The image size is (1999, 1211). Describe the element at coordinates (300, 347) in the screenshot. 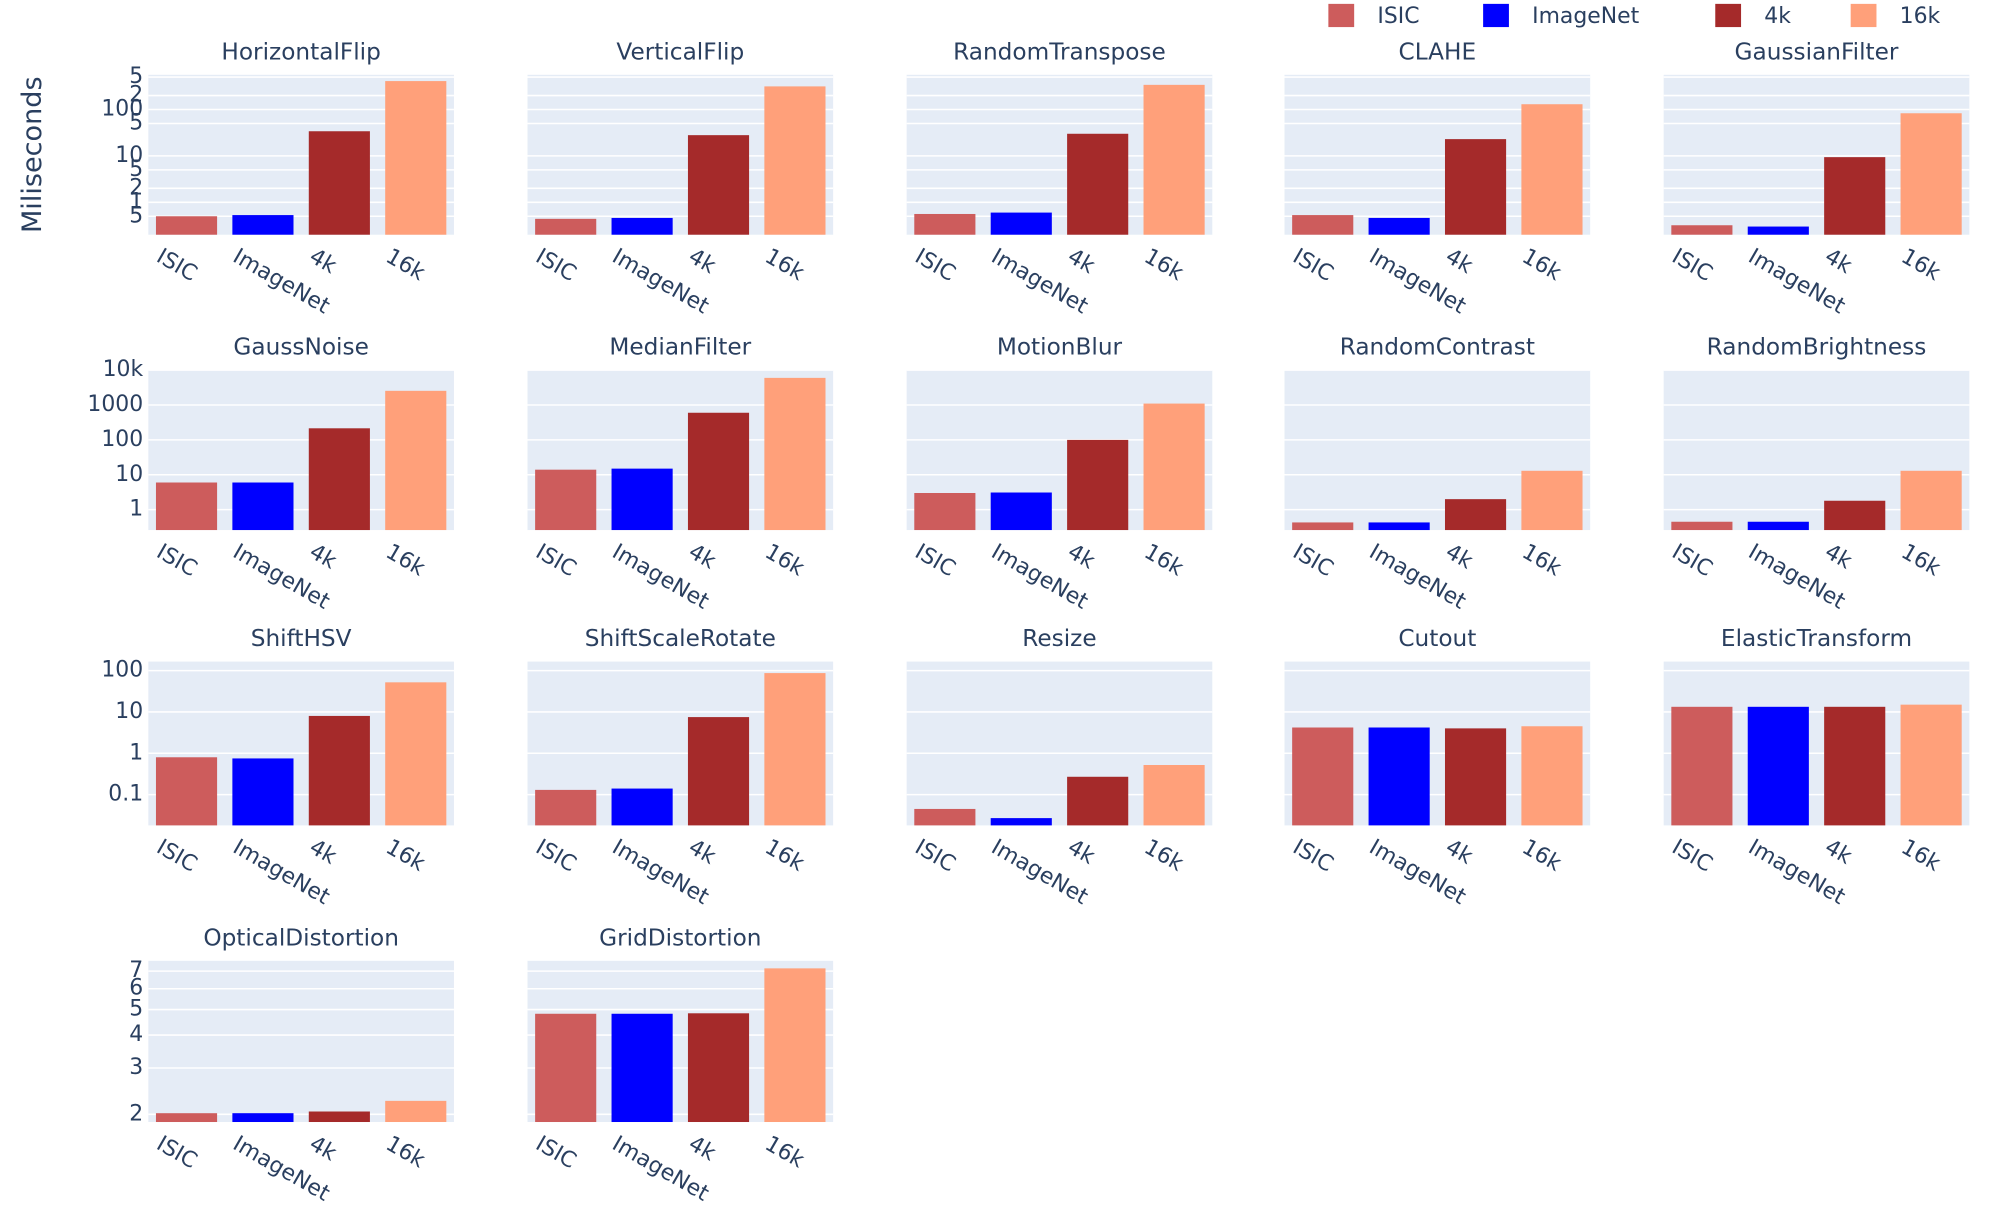

I see `subplot-title: GaussNoise` at that location.